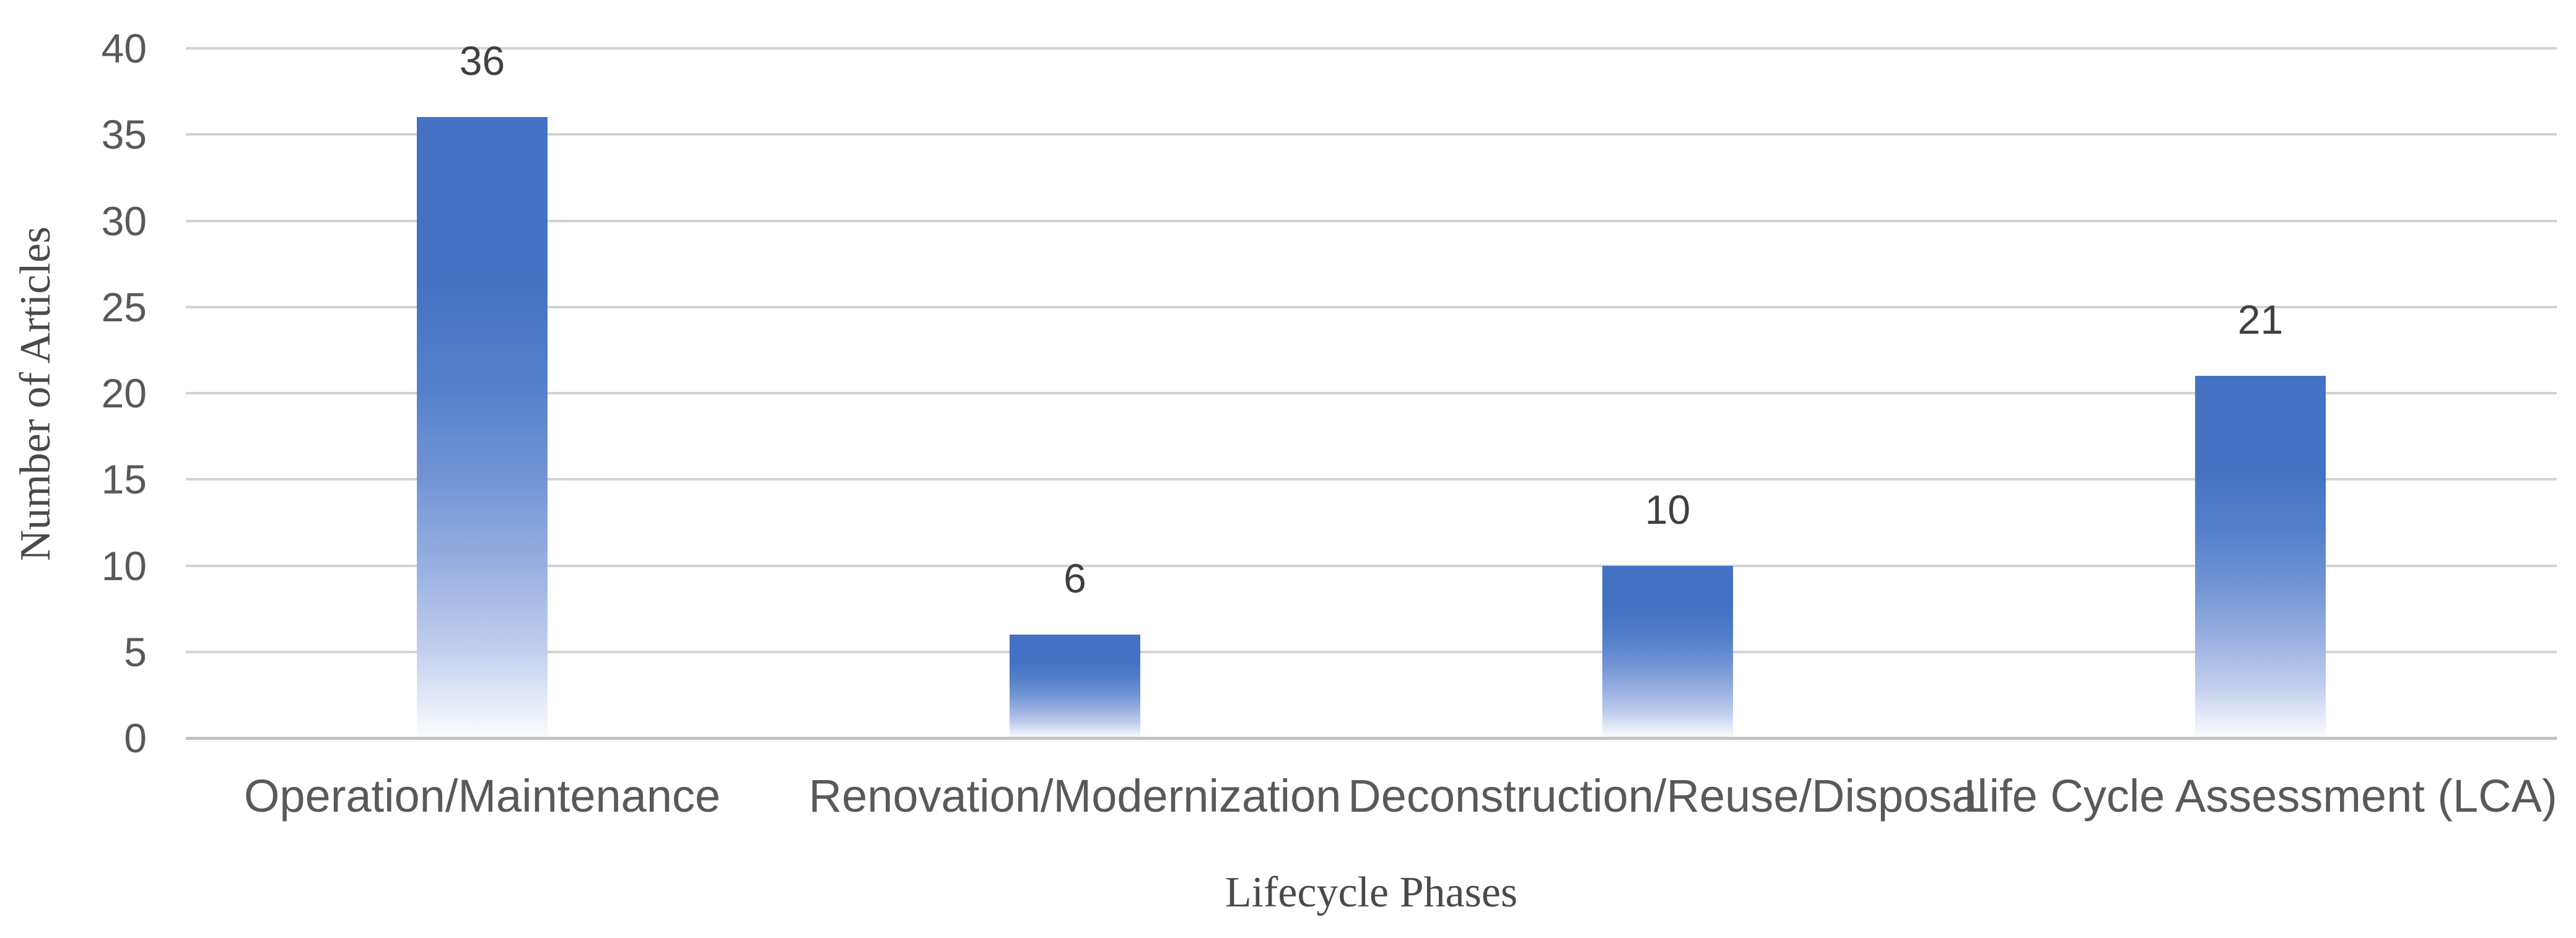 The height and width of the screenshot is (938, 2576). I want to click on x-axis-line, so click(1371, 739).